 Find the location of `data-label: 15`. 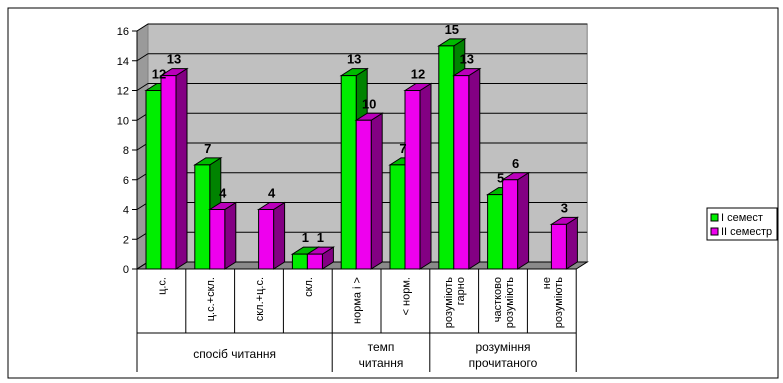

data-label: 15 is located at coordinates (452, 29).